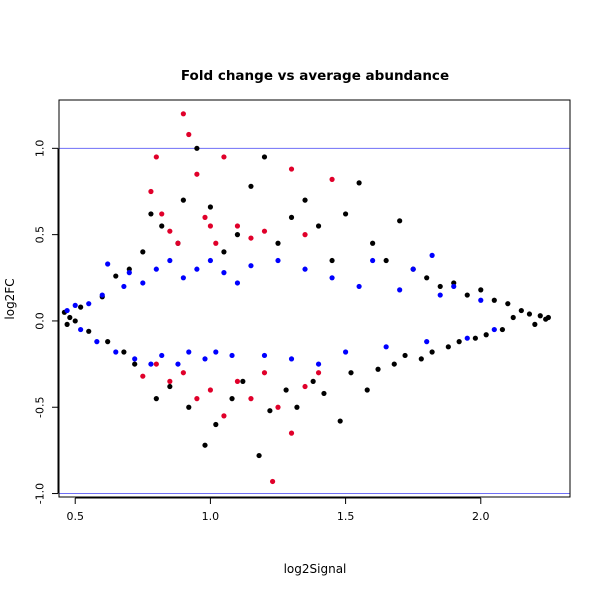  I want to click on x-tick-label-0: 0.5, so click(75, 516).